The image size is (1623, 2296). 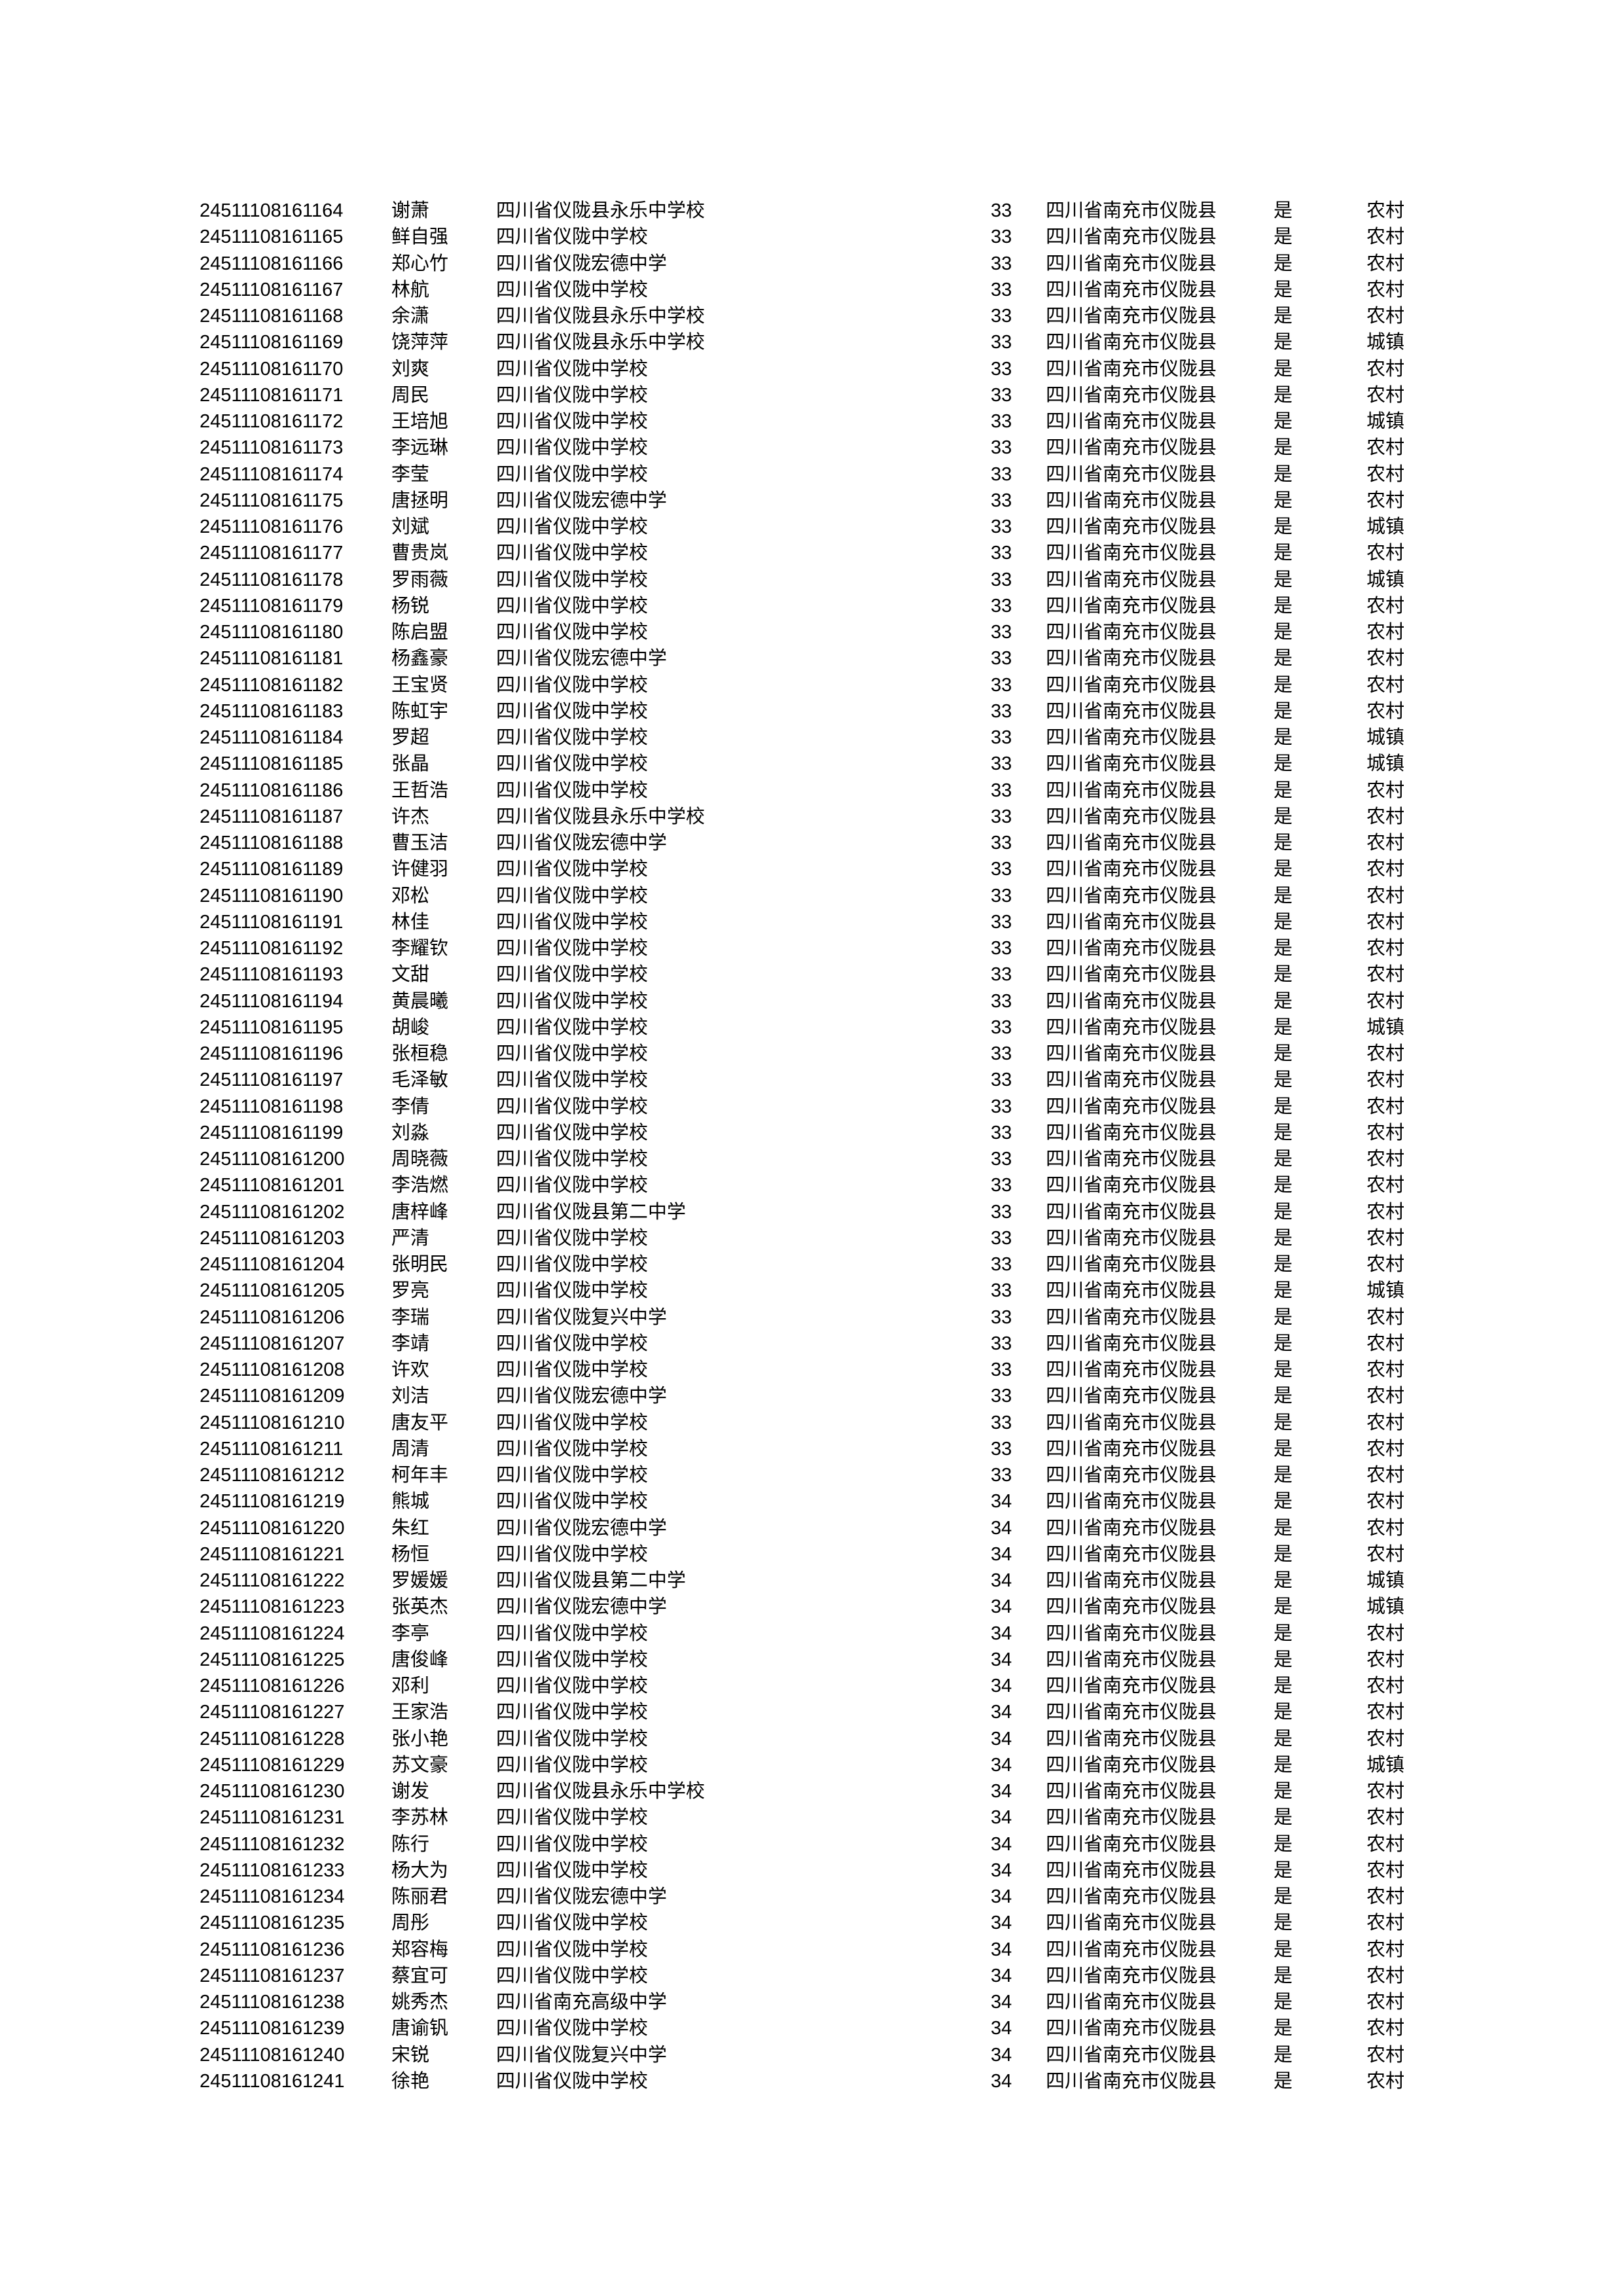 I want to click on student-name-cell: 胡峻, so click(x=411, y=1027).